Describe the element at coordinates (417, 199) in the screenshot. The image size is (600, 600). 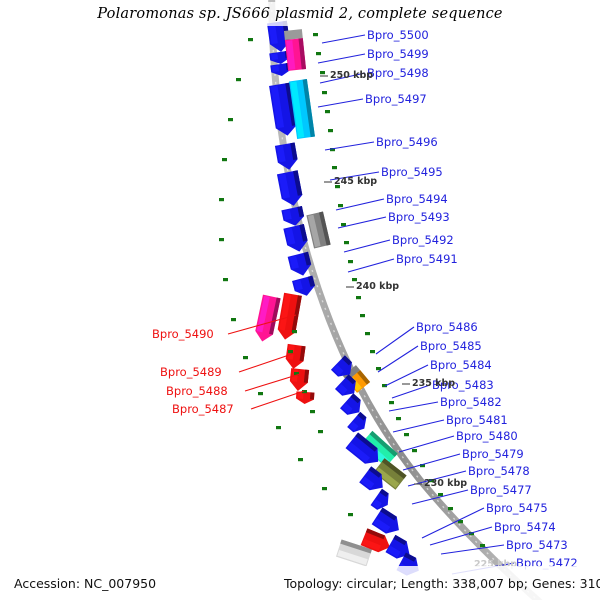
I see `gene-label-Bpro_5494: Bpro_5494` at that location.